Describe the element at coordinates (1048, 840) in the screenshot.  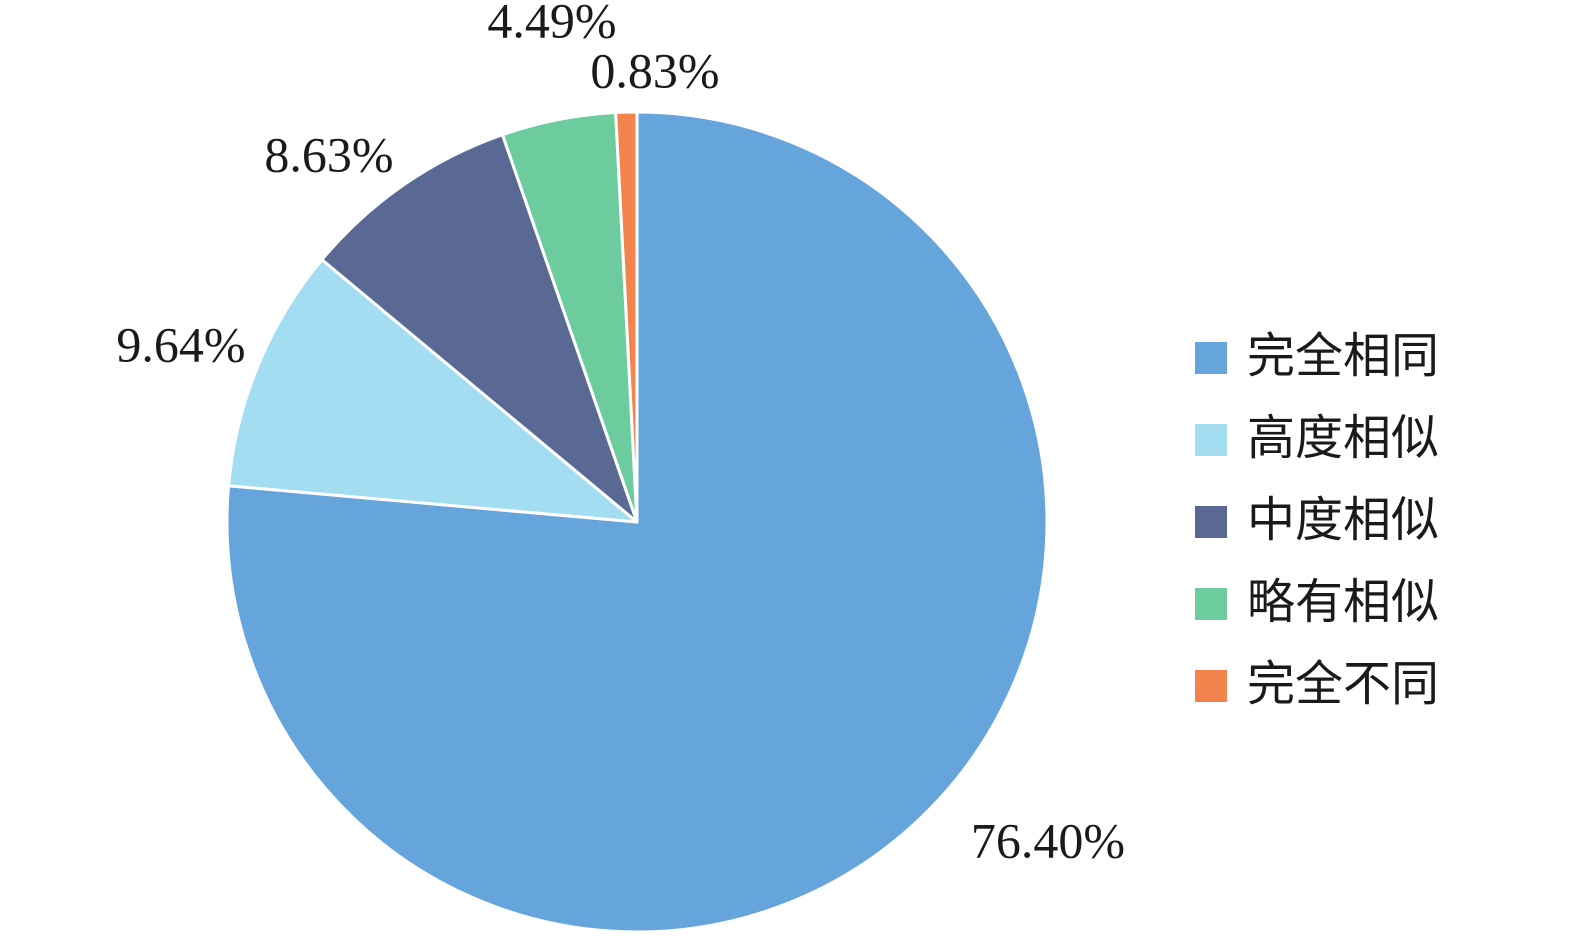
I see `slice-data-label: 76.40%` at that location.